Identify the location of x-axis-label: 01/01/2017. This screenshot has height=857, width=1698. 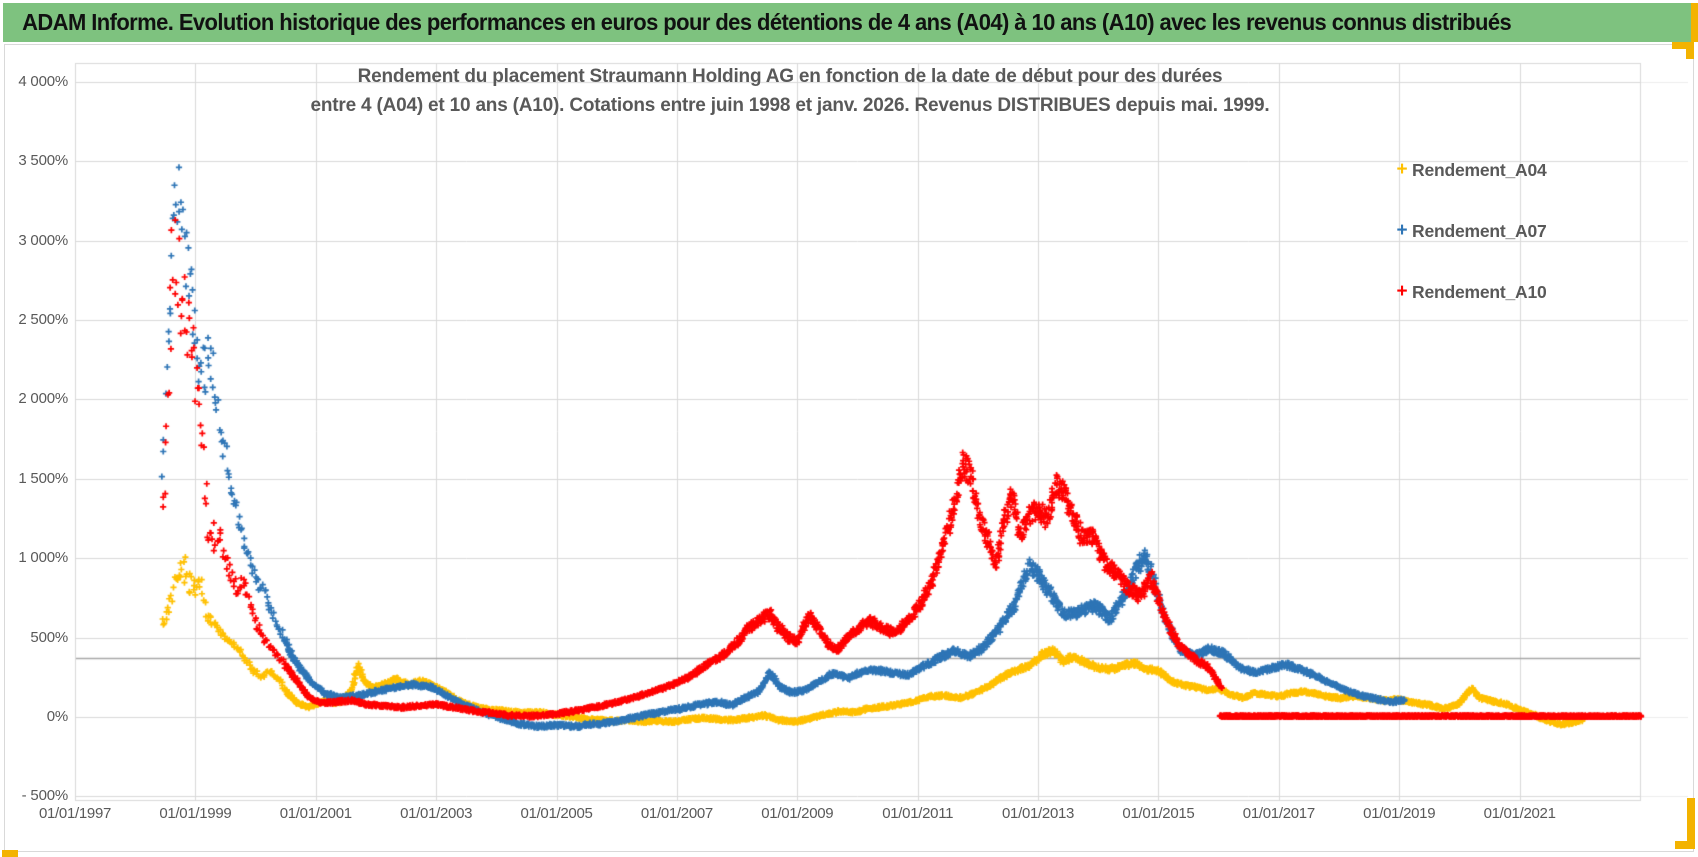
(1278, 813).